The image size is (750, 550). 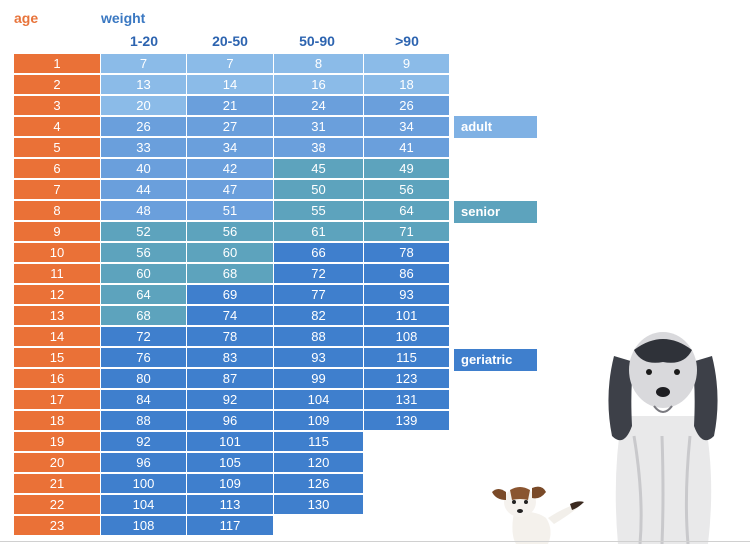 What do you see at coordinates (407, 64) in the screenshot?
I see `human-age-cell: 9` at bounding box center [407, 64].